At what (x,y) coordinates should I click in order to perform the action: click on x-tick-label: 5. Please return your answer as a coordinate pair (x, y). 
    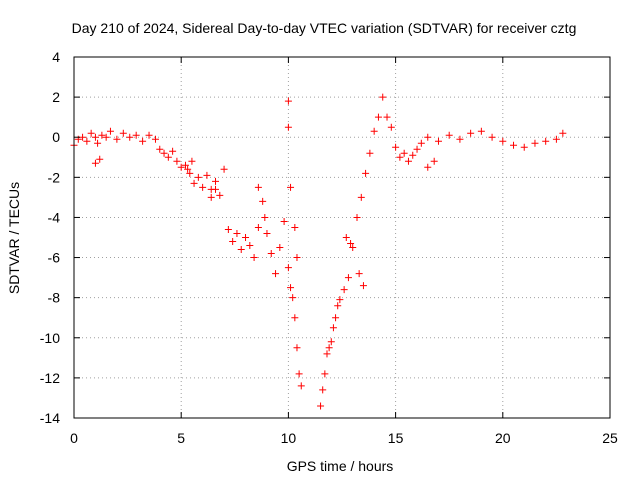
    Looking at the image, I should click on (181, 438).